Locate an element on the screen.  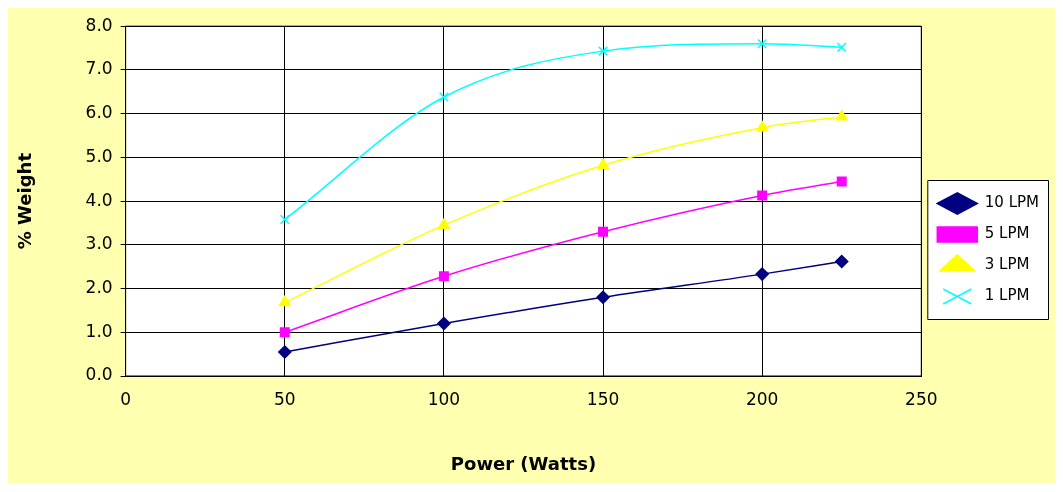
y-tick-label: 1.0 is located at coordinates (99, 330).